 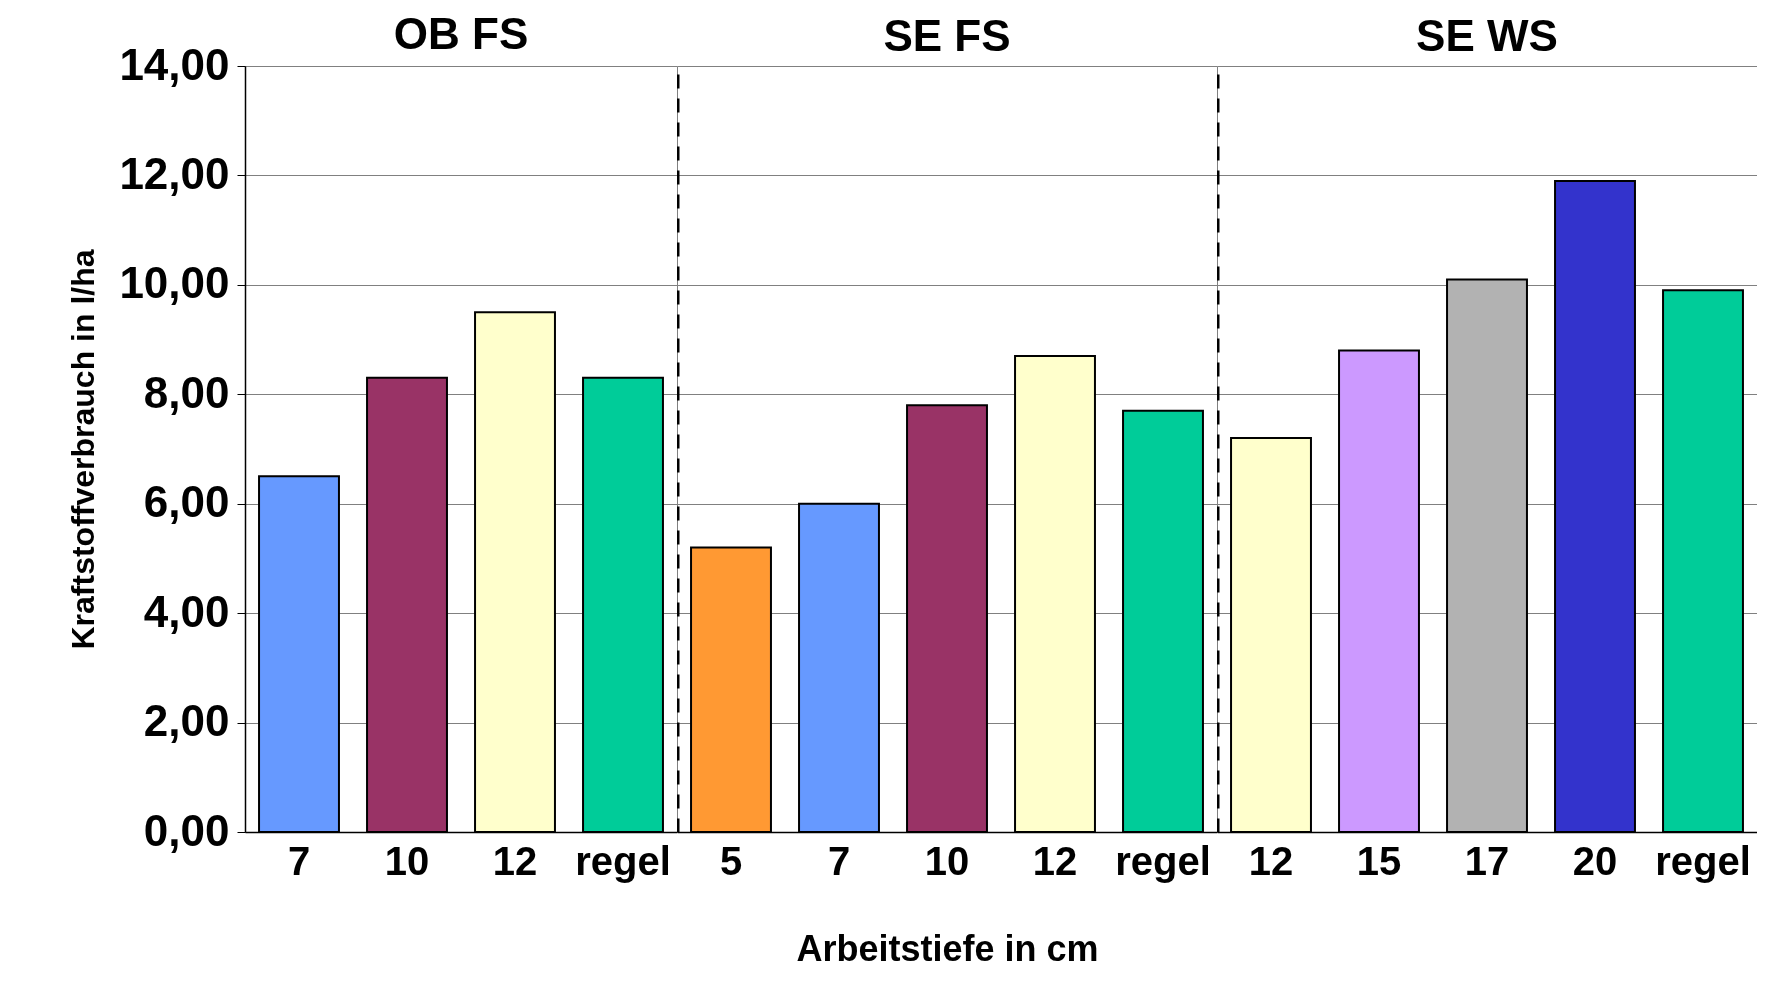 What do you see at coordinates (1595, 860) in the screenshot?
I see `x-tick-label: 20` at bounding box center [1595, 860].